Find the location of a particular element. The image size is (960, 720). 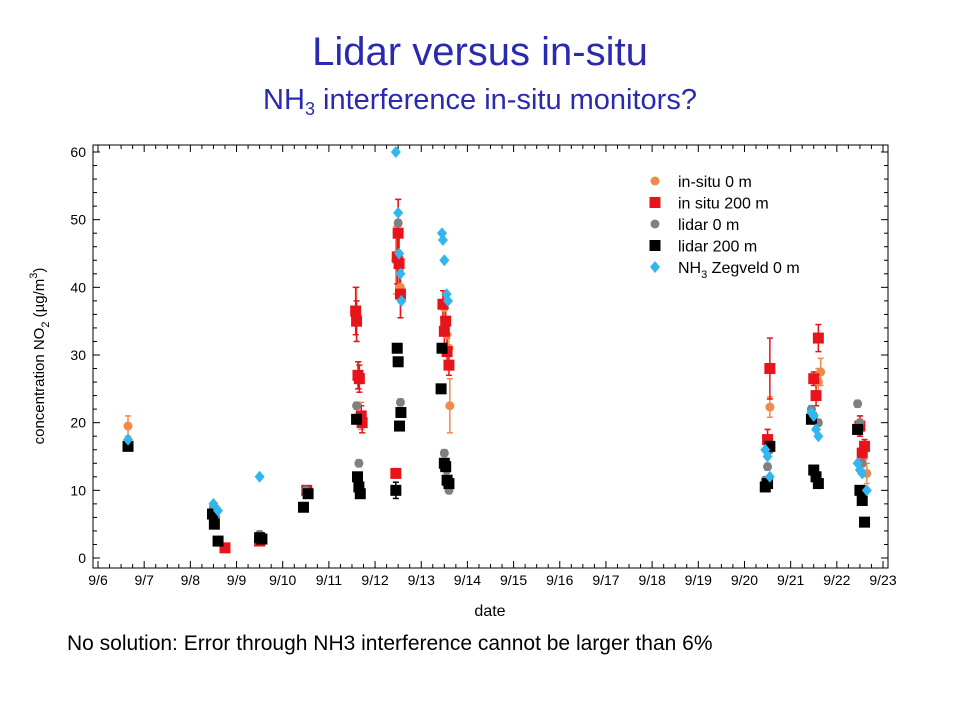

x-tick-label: 9/15 is located at coordinates (513, 580).